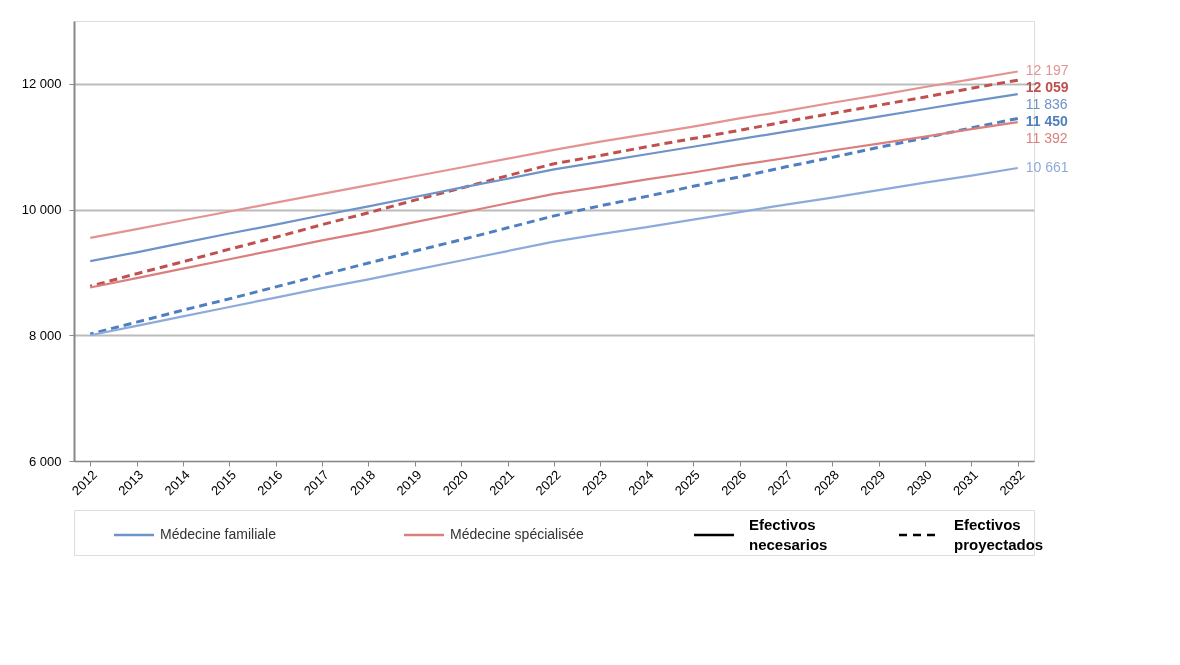 This screenshot has width=1180, height=665. I want to click on y-tick-label: 8 000, so click(45, 335).